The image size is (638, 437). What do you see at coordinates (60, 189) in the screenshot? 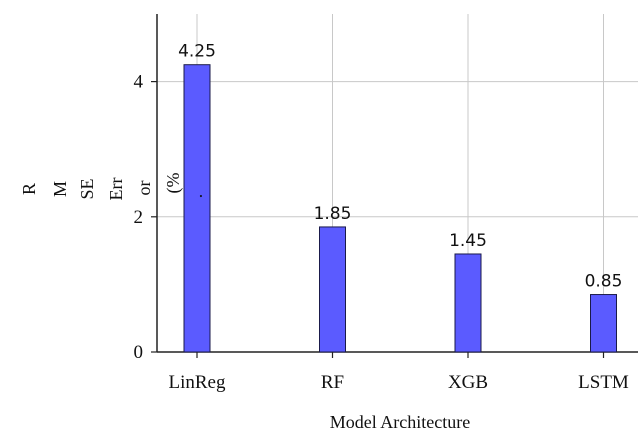
I see `y-axis-title-fragment: M` at bounding box center [60, 189].